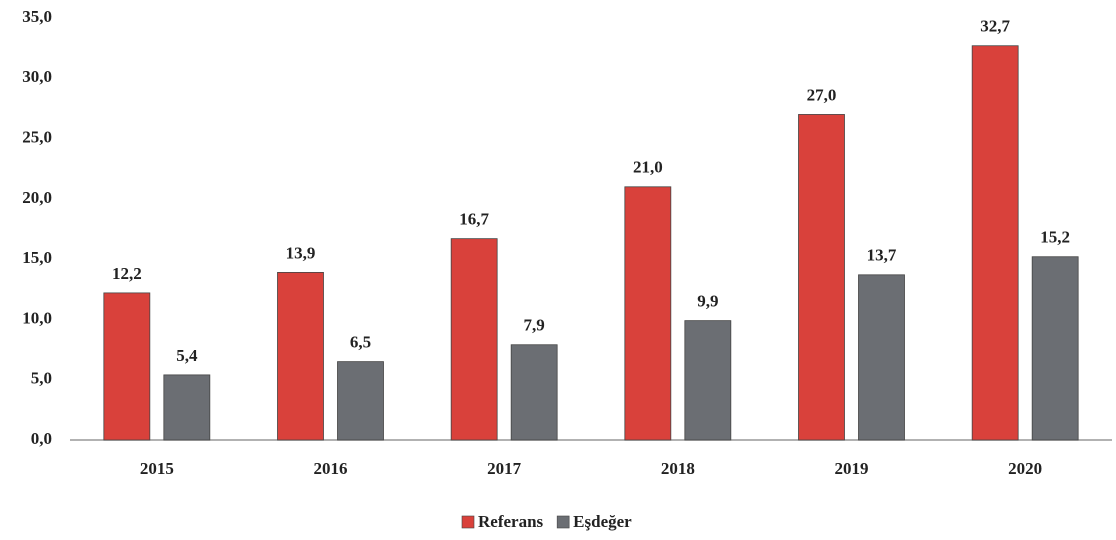 This screenshot has width=1116, height=540. What do you see at coordinates (852, 468) in the screenshot?
I see `x-tick-label: 2019` at bounding box center [852, 468].